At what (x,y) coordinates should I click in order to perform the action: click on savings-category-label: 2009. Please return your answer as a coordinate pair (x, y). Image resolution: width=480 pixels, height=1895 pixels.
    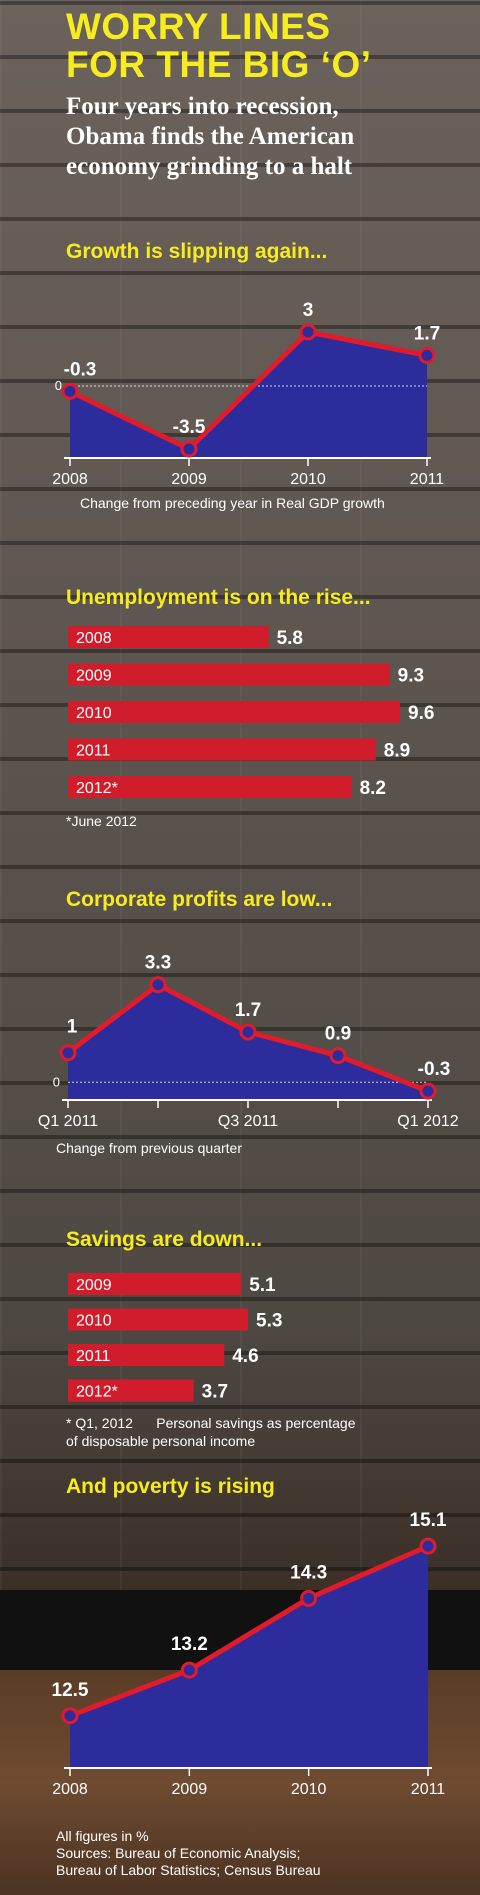
    Looking at the image, I should click on (94, 1285).